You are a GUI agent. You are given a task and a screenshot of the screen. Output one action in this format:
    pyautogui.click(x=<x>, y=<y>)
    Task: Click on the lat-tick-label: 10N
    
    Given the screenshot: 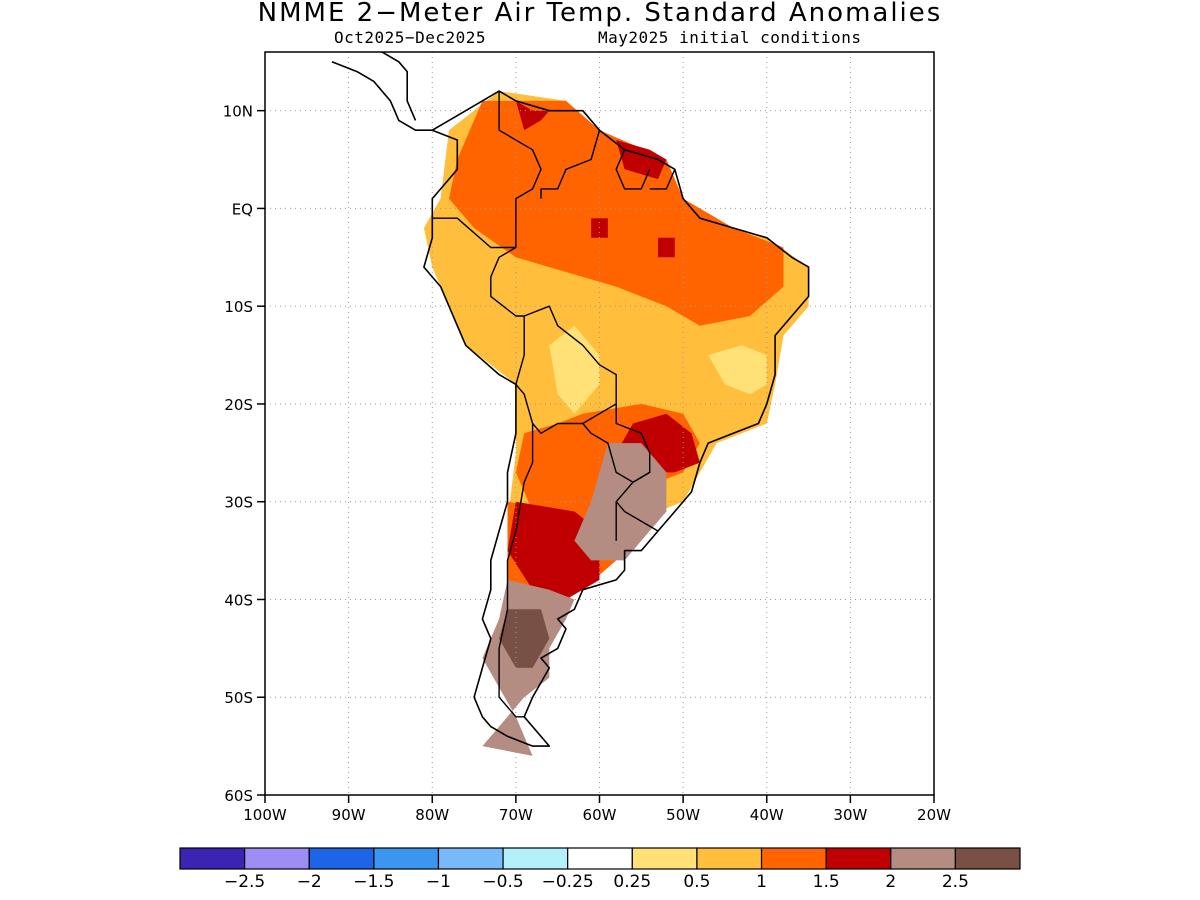 What is the action you would take?
    pyautogui.click(x=238, y=112)
    